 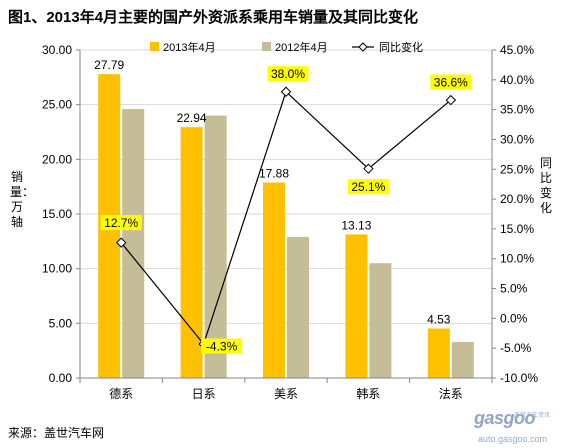 I want to click on bar-value-label: 22.94, so click(x=192, y=118).